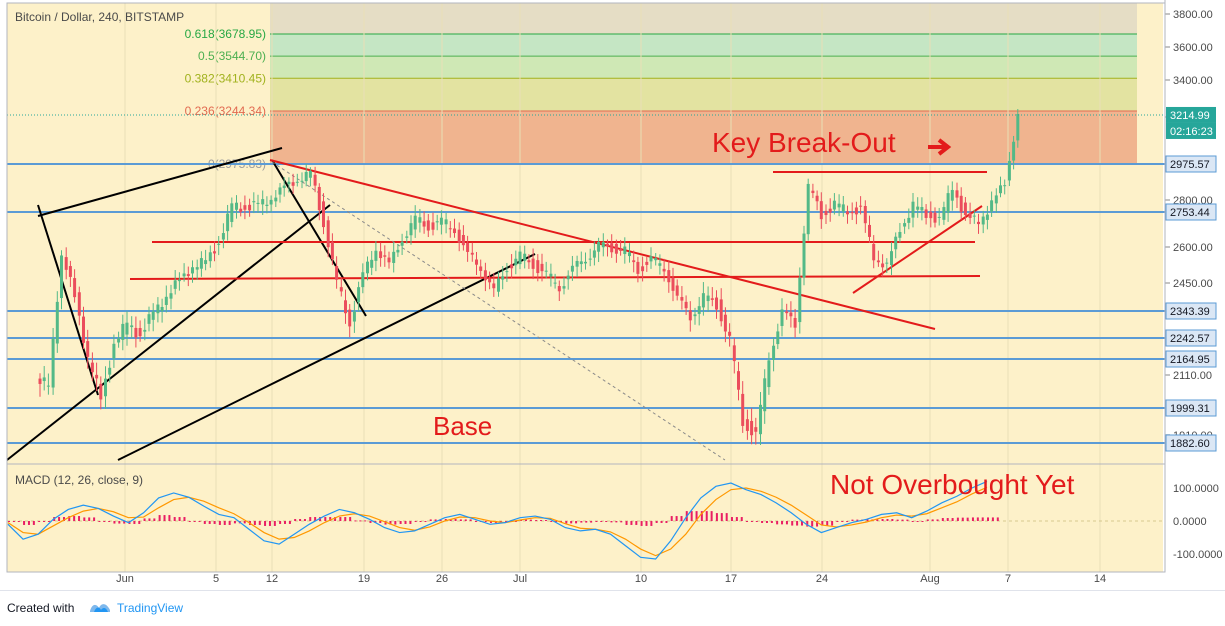  What do you see at coordinates (952, 484) in the screenshot?
I see `macd-annotation: Not Overbought Yet` at bounding box center [952, 484].